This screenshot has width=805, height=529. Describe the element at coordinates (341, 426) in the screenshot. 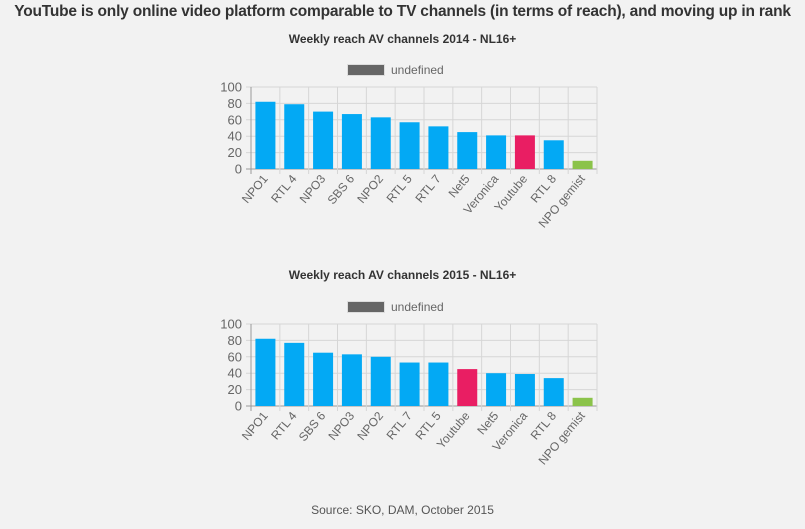

I see `x-tick-label: NPO3` at that location.